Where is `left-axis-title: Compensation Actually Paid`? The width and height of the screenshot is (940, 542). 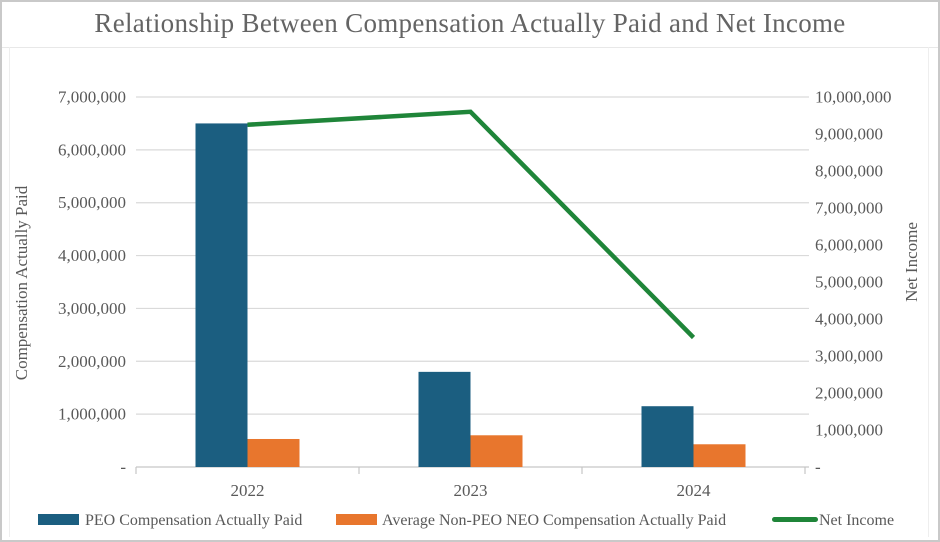 left-axis-title: Compensation Actually Paid is located at coordinates (21, 282).